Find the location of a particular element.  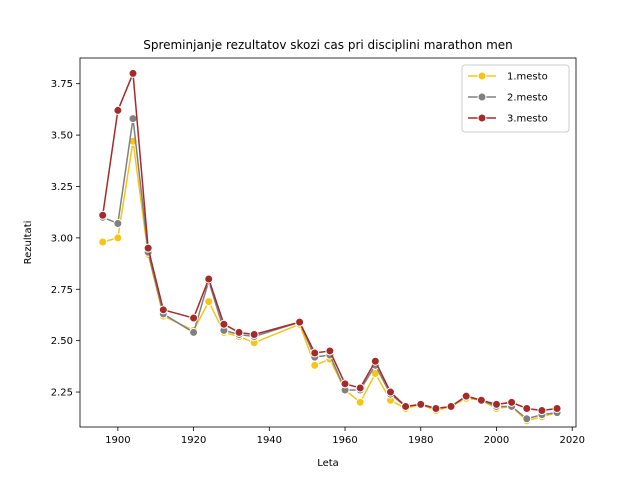

legend: 1.mesto 2.mesto 3.mesto is located at coordinates (515, 98).